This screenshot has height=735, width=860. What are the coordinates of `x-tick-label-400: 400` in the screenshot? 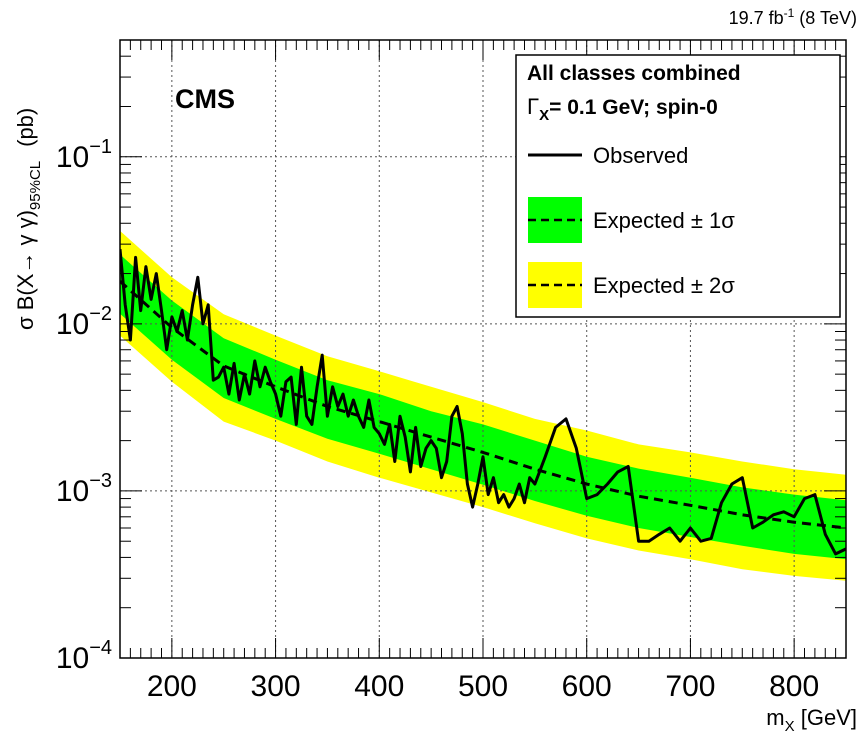 It's located at (379, 686).